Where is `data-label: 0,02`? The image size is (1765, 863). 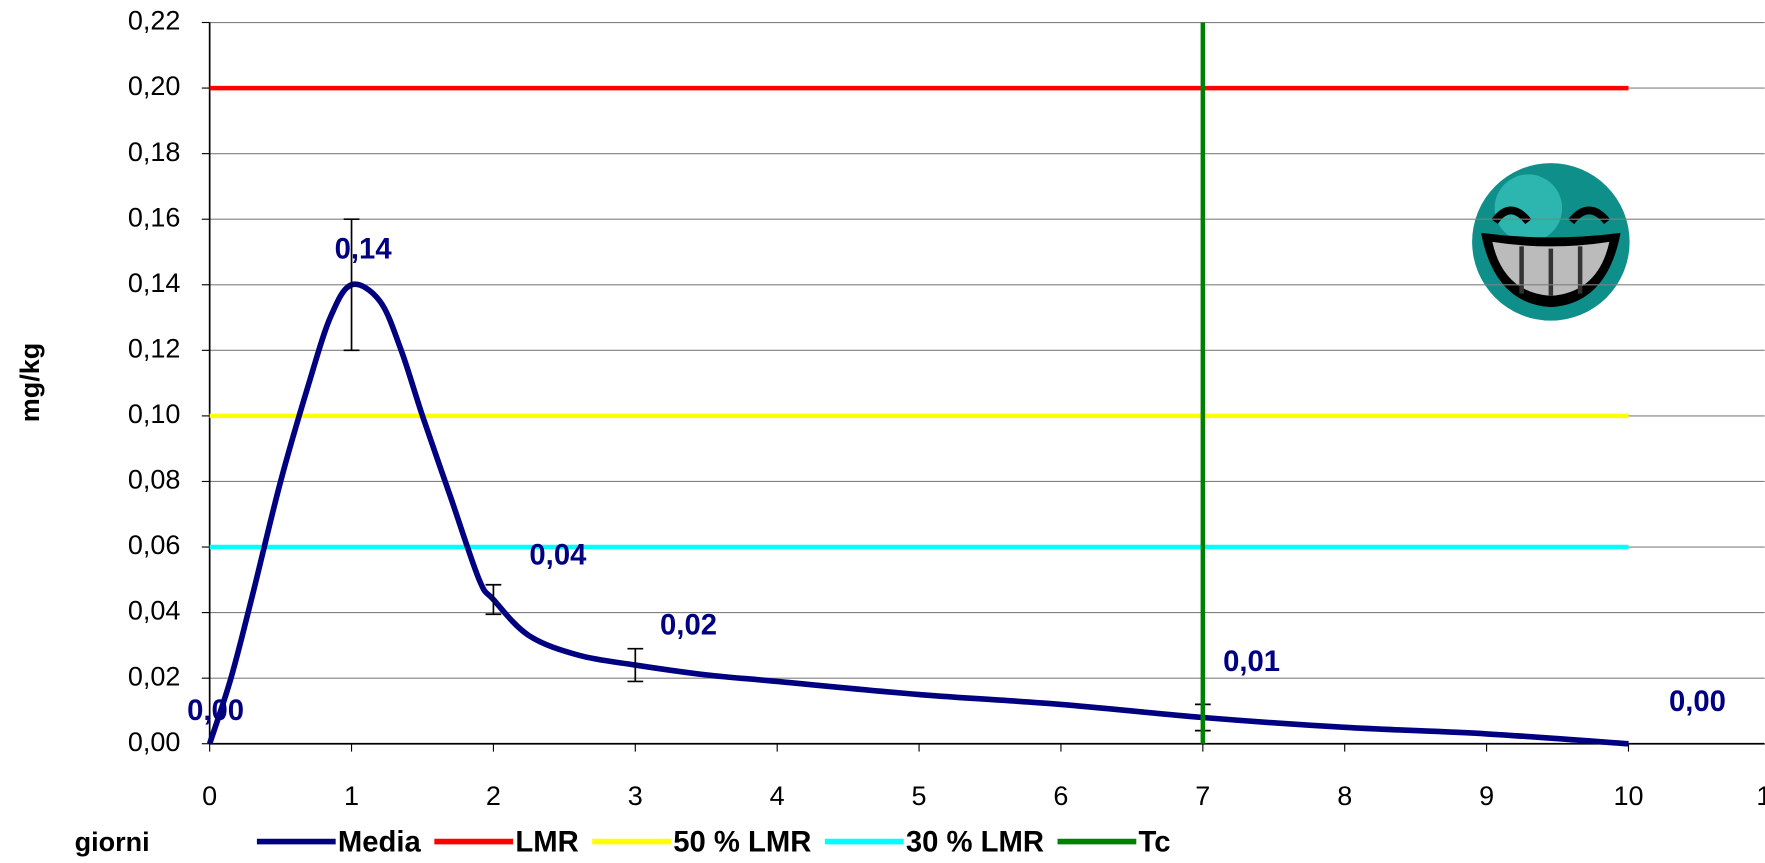
data-label: 0,02 is located at coordinates (688, 626).